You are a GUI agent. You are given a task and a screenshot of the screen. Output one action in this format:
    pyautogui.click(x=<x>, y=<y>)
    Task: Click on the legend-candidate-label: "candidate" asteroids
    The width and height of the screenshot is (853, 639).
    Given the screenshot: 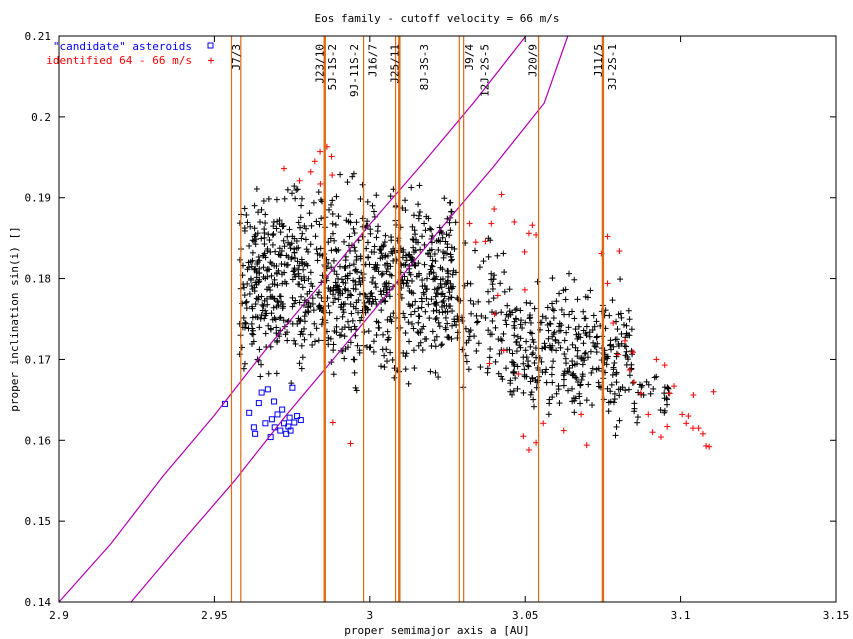 What is the action you would take?
    pyautogui.click(x=122, y=46)
    